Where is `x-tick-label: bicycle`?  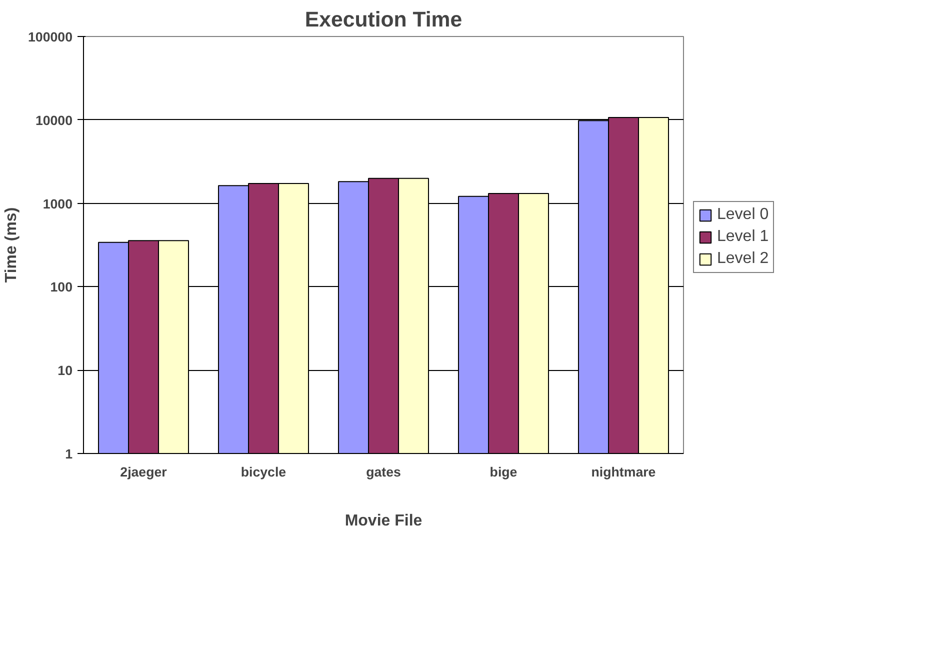
x-tick-label: bicycle is located at coordinates (263, 472).